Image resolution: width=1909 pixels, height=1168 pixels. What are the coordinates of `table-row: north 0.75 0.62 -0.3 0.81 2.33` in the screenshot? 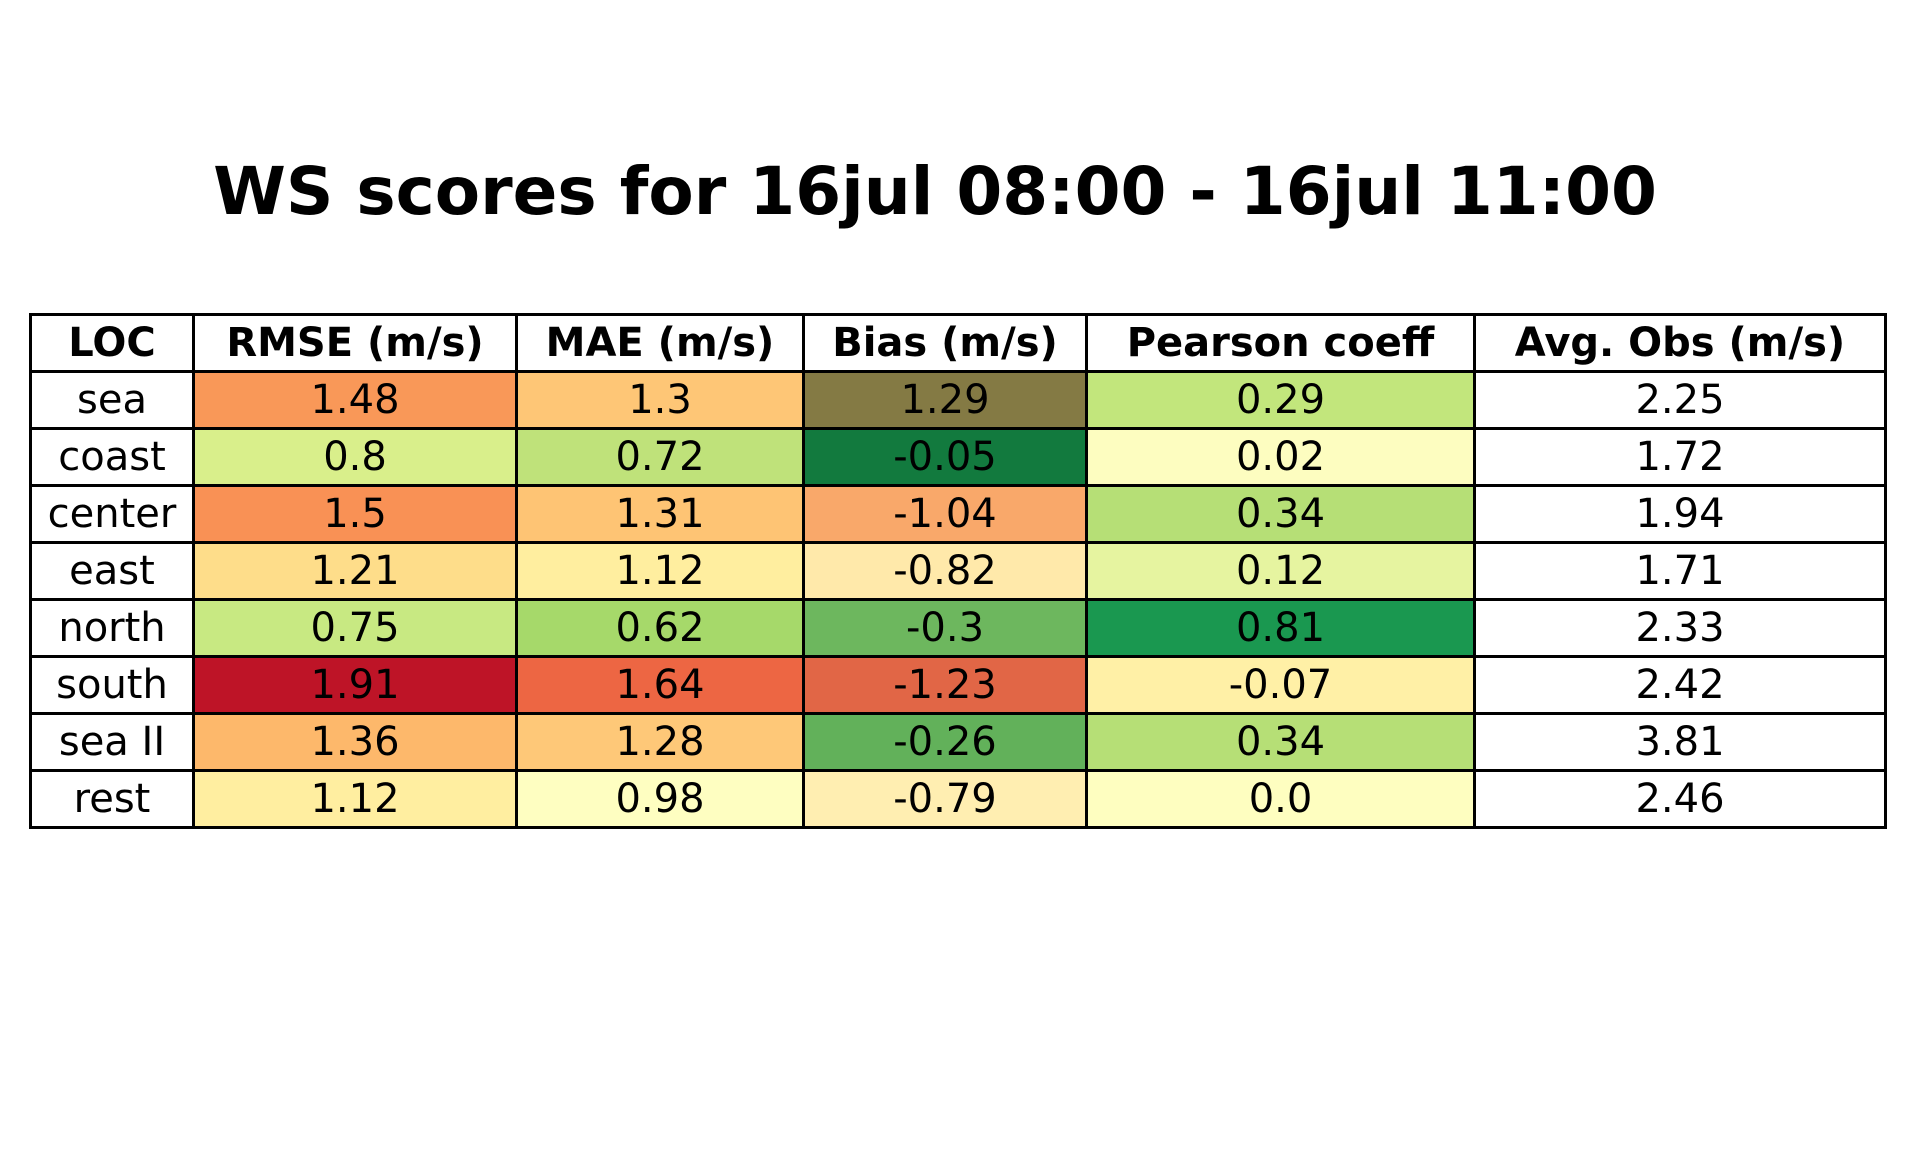 It's located at (958, 628).